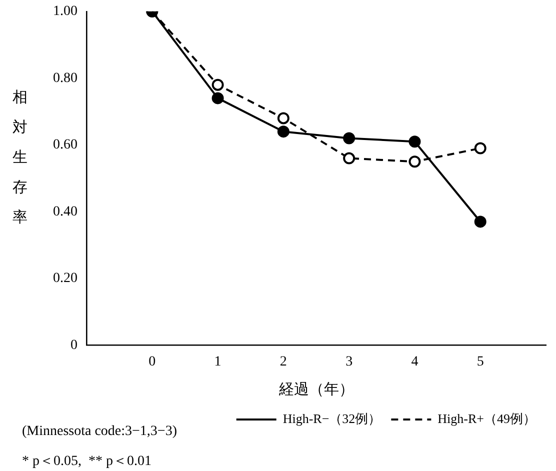 Image resolution: width=556 pixels, height=471 pixels. What do you see at coordinates (20, 157) in the screenshot?
I see `y-axis-title: 相対生存率` at bounding box center [20, 157].